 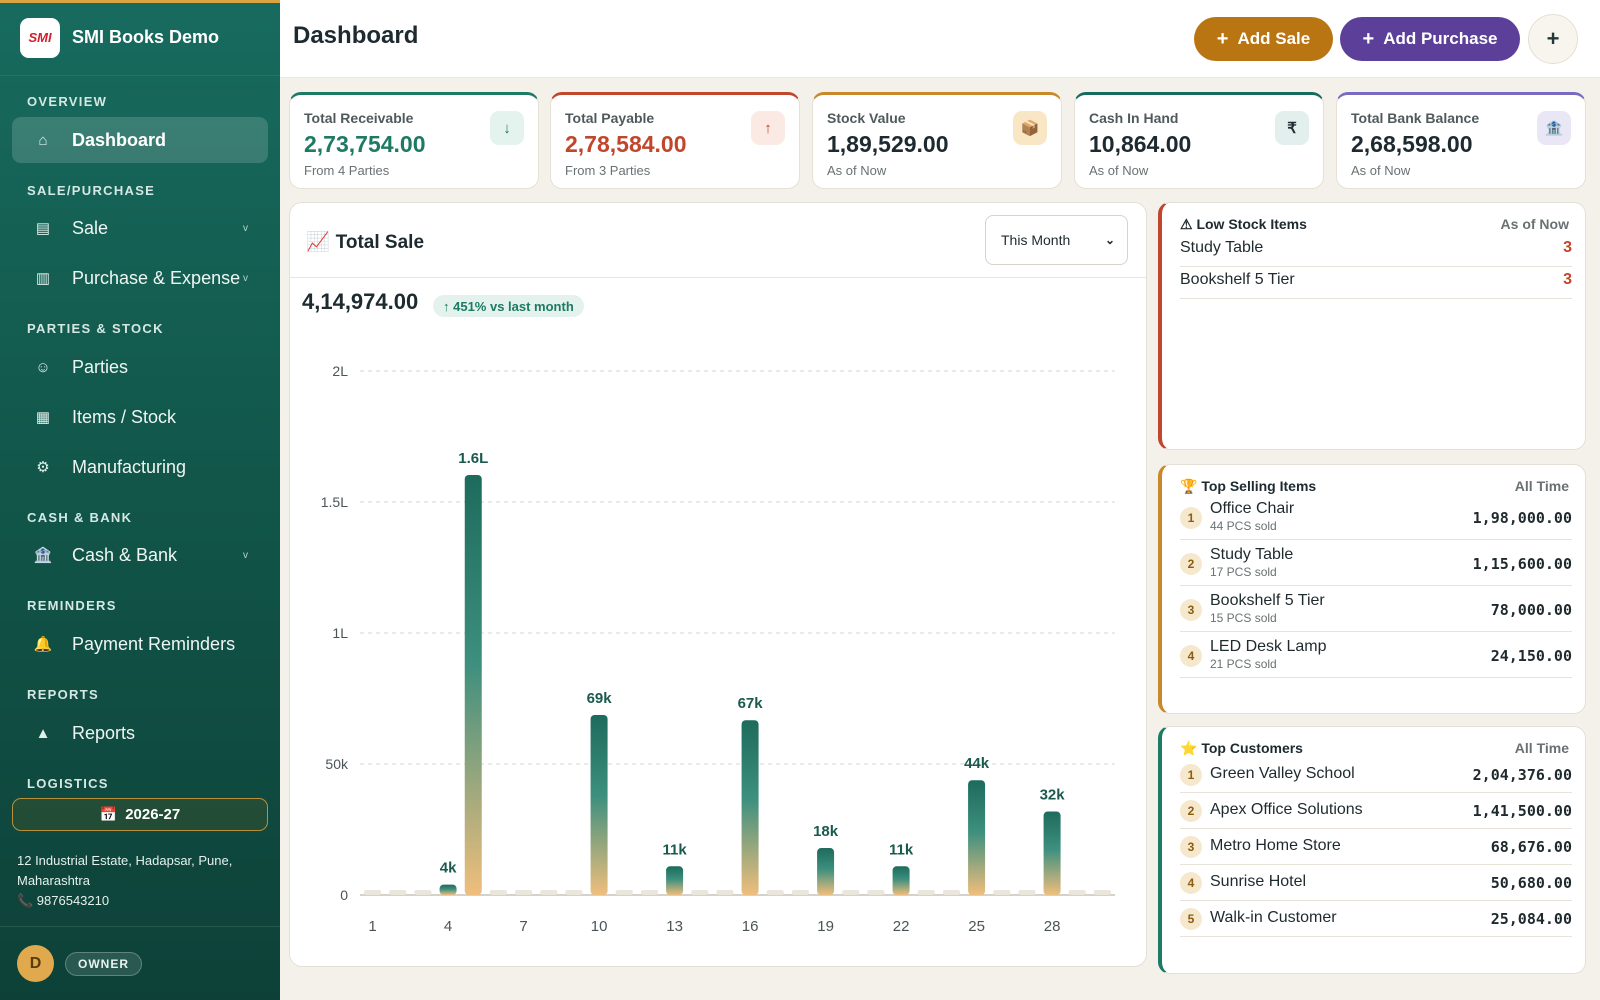 What do you see at coordinates (140, 367) in the screenshot?
I see `sidebar-item-parties: ☺ Parties` at bounding box center [140, 367].